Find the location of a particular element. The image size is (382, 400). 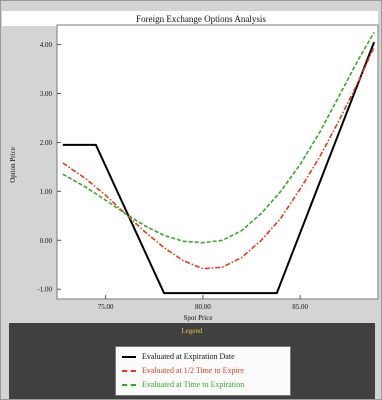

x-tick-label: 85.00 is located at coordinates (300, 307).